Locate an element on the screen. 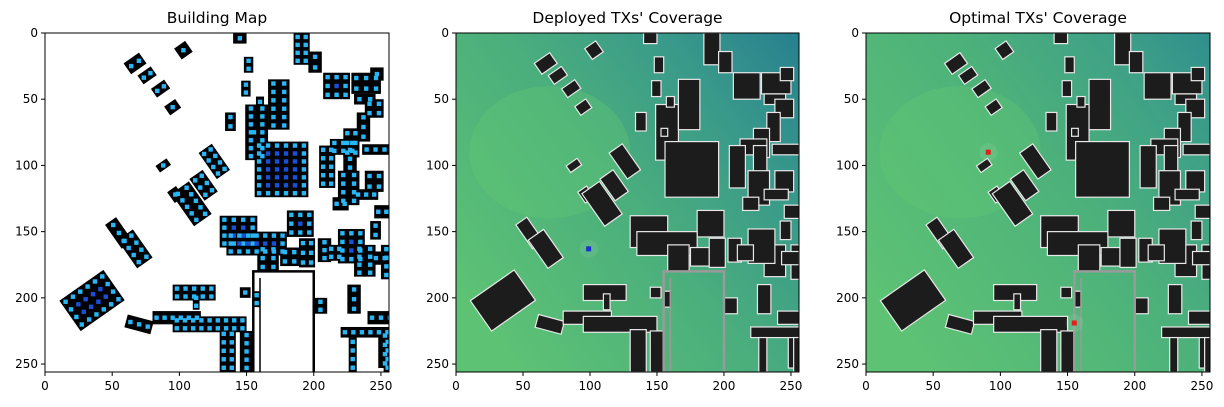  x-tick-label: 200 is located at coordinates (724, 386).